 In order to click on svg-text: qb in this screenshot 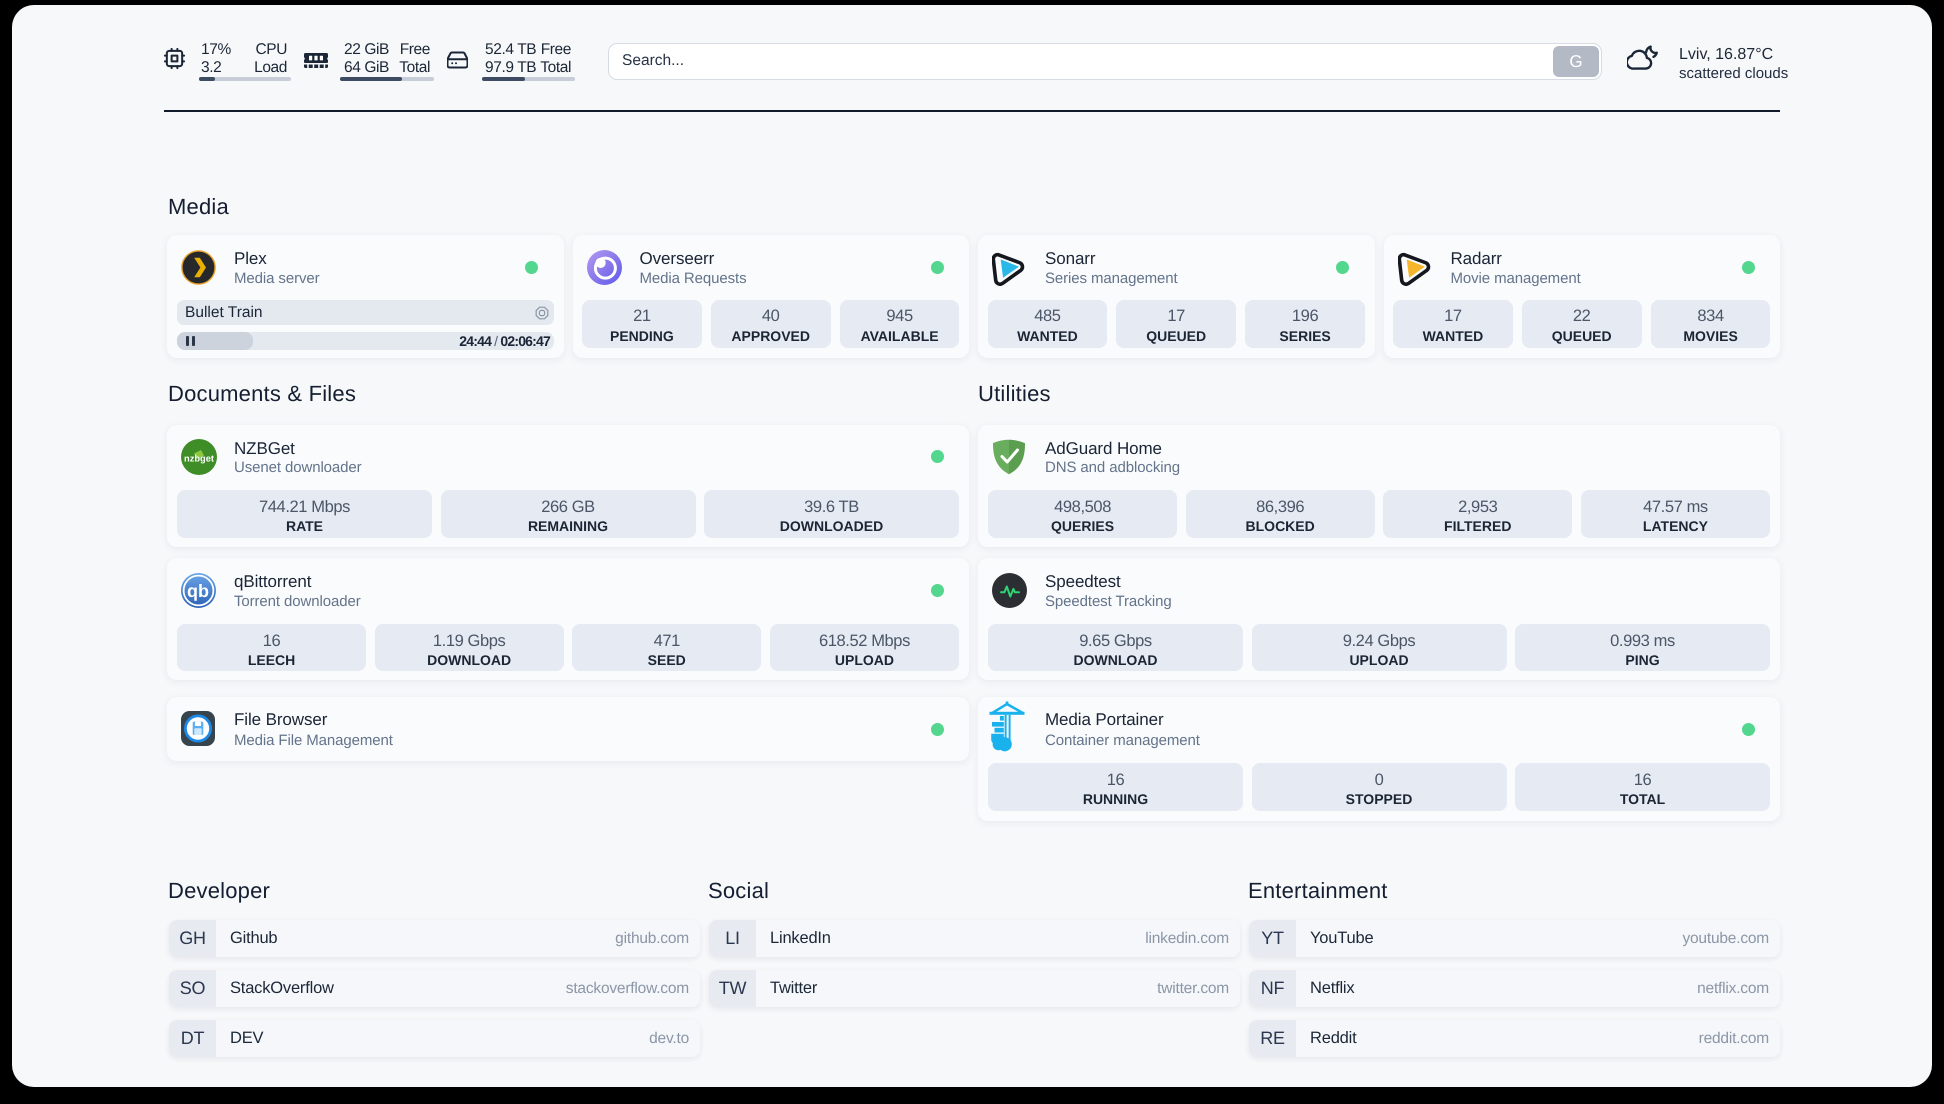, I will do `click(198, 591)`.